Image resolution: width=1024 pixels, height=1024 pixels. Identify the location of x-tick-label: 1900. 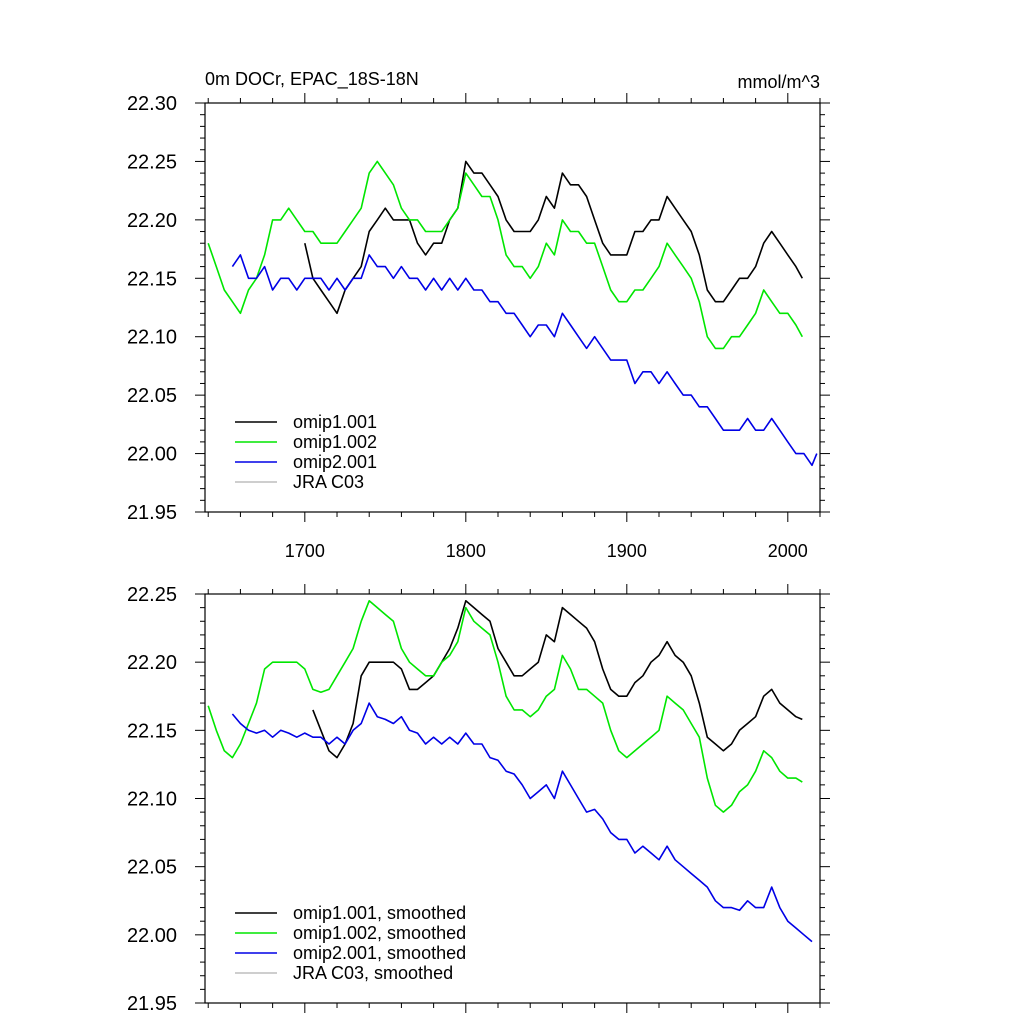
(627, 551).